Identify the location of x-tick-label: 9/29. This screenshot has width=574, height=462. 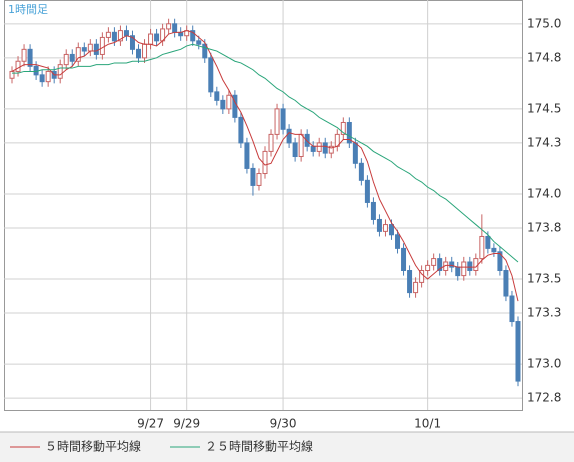
(186, 424).